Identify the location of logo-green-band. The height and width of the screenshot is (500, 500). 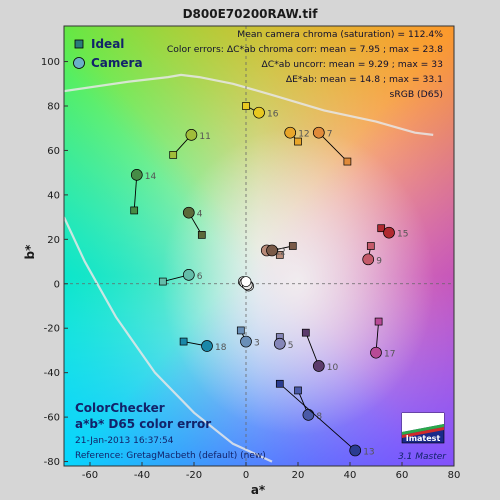
(423, 429).